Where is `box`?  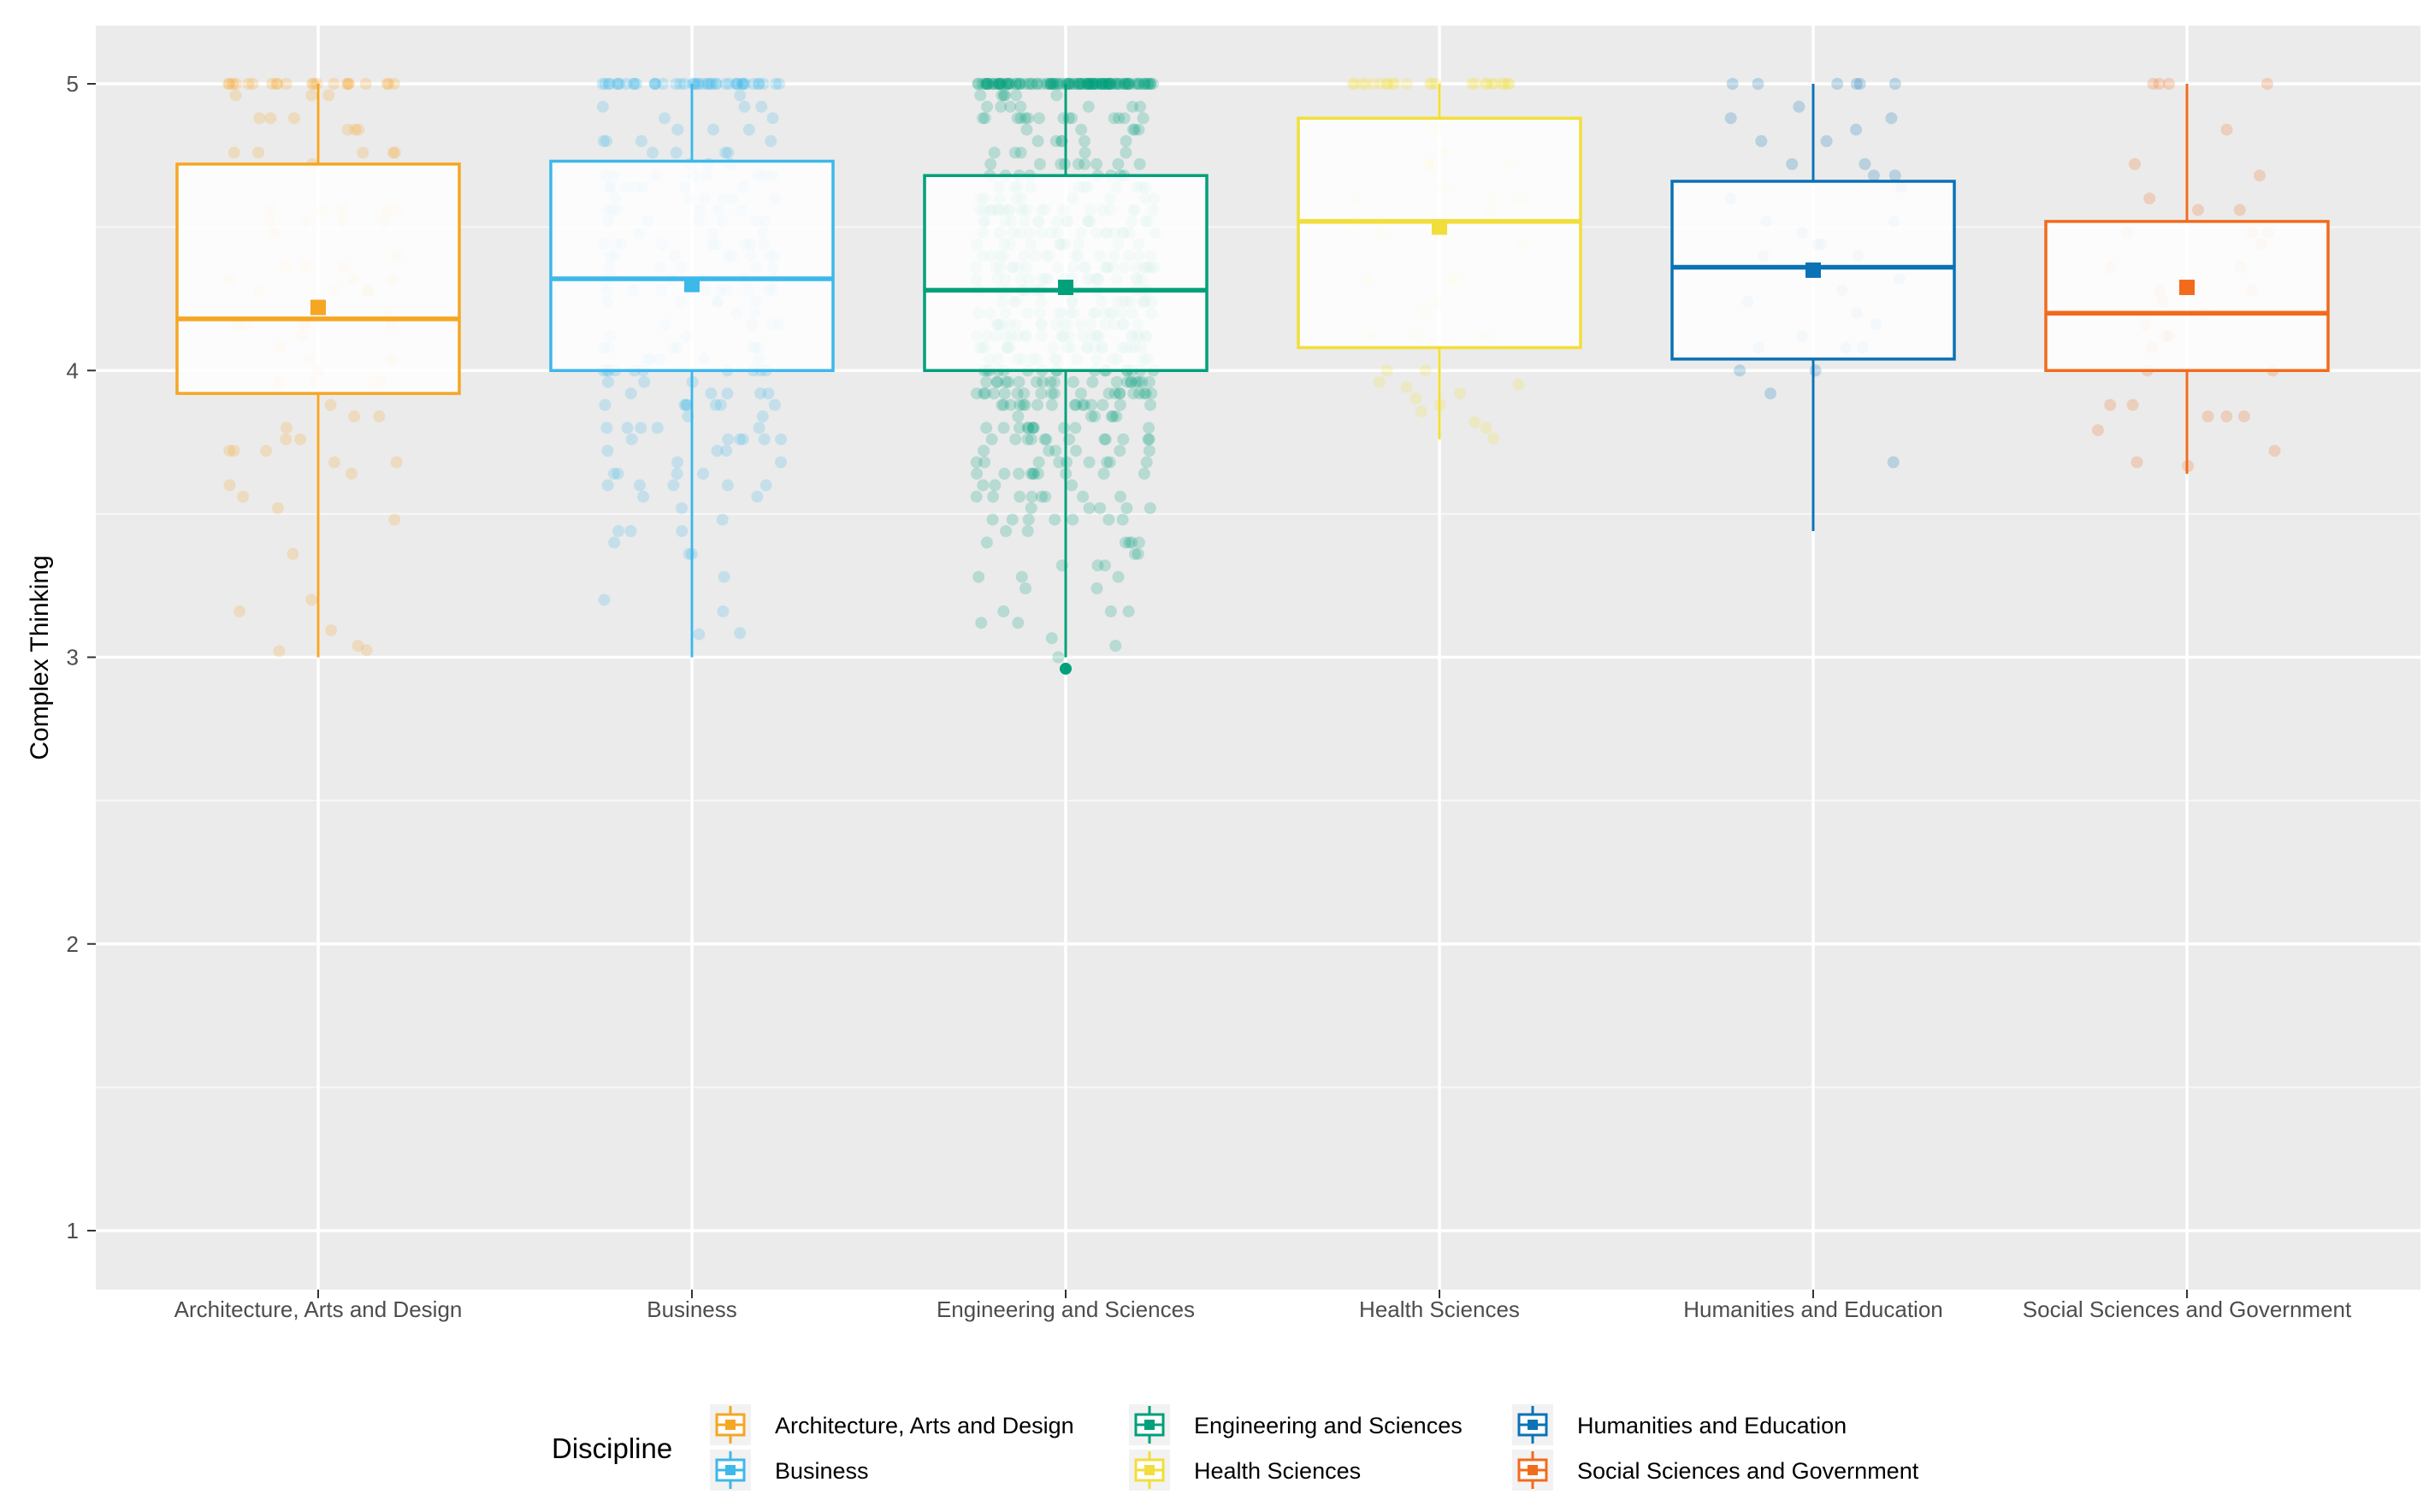 box is located at coordinates (1066, 273).